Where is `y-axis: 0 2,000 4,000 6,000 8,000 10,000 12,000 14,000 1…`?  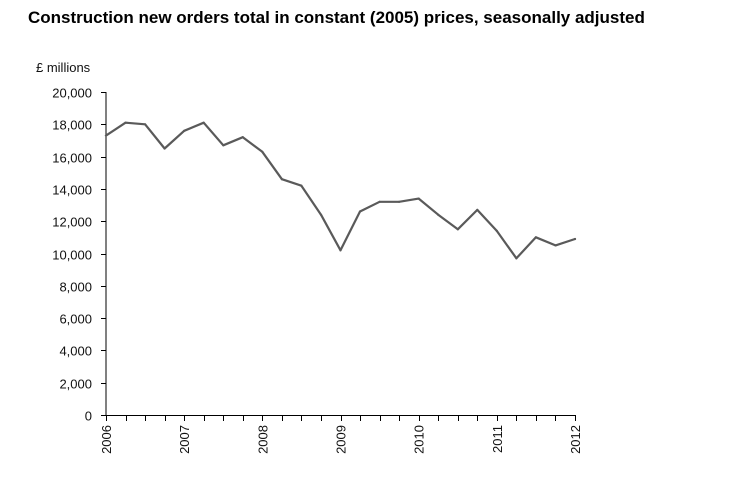 y-axis: 0 2,000 4,000 6,000 8,000 10,000 12,000 14,000 1… is located at coordinates (79, 255).